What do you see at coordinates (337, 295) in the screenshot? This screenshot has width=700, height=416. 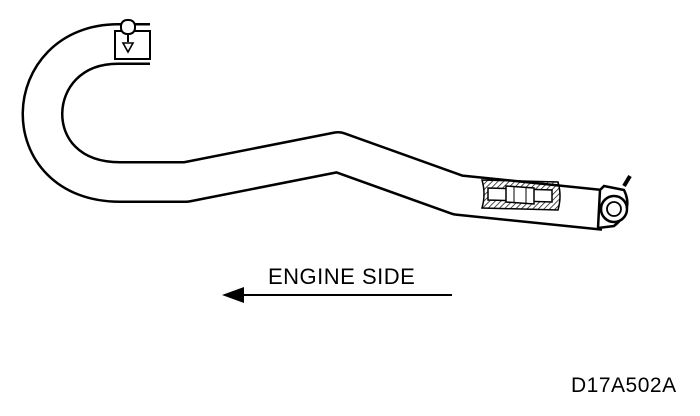 I see `direction-arrow` at bounding box center [337, 295].